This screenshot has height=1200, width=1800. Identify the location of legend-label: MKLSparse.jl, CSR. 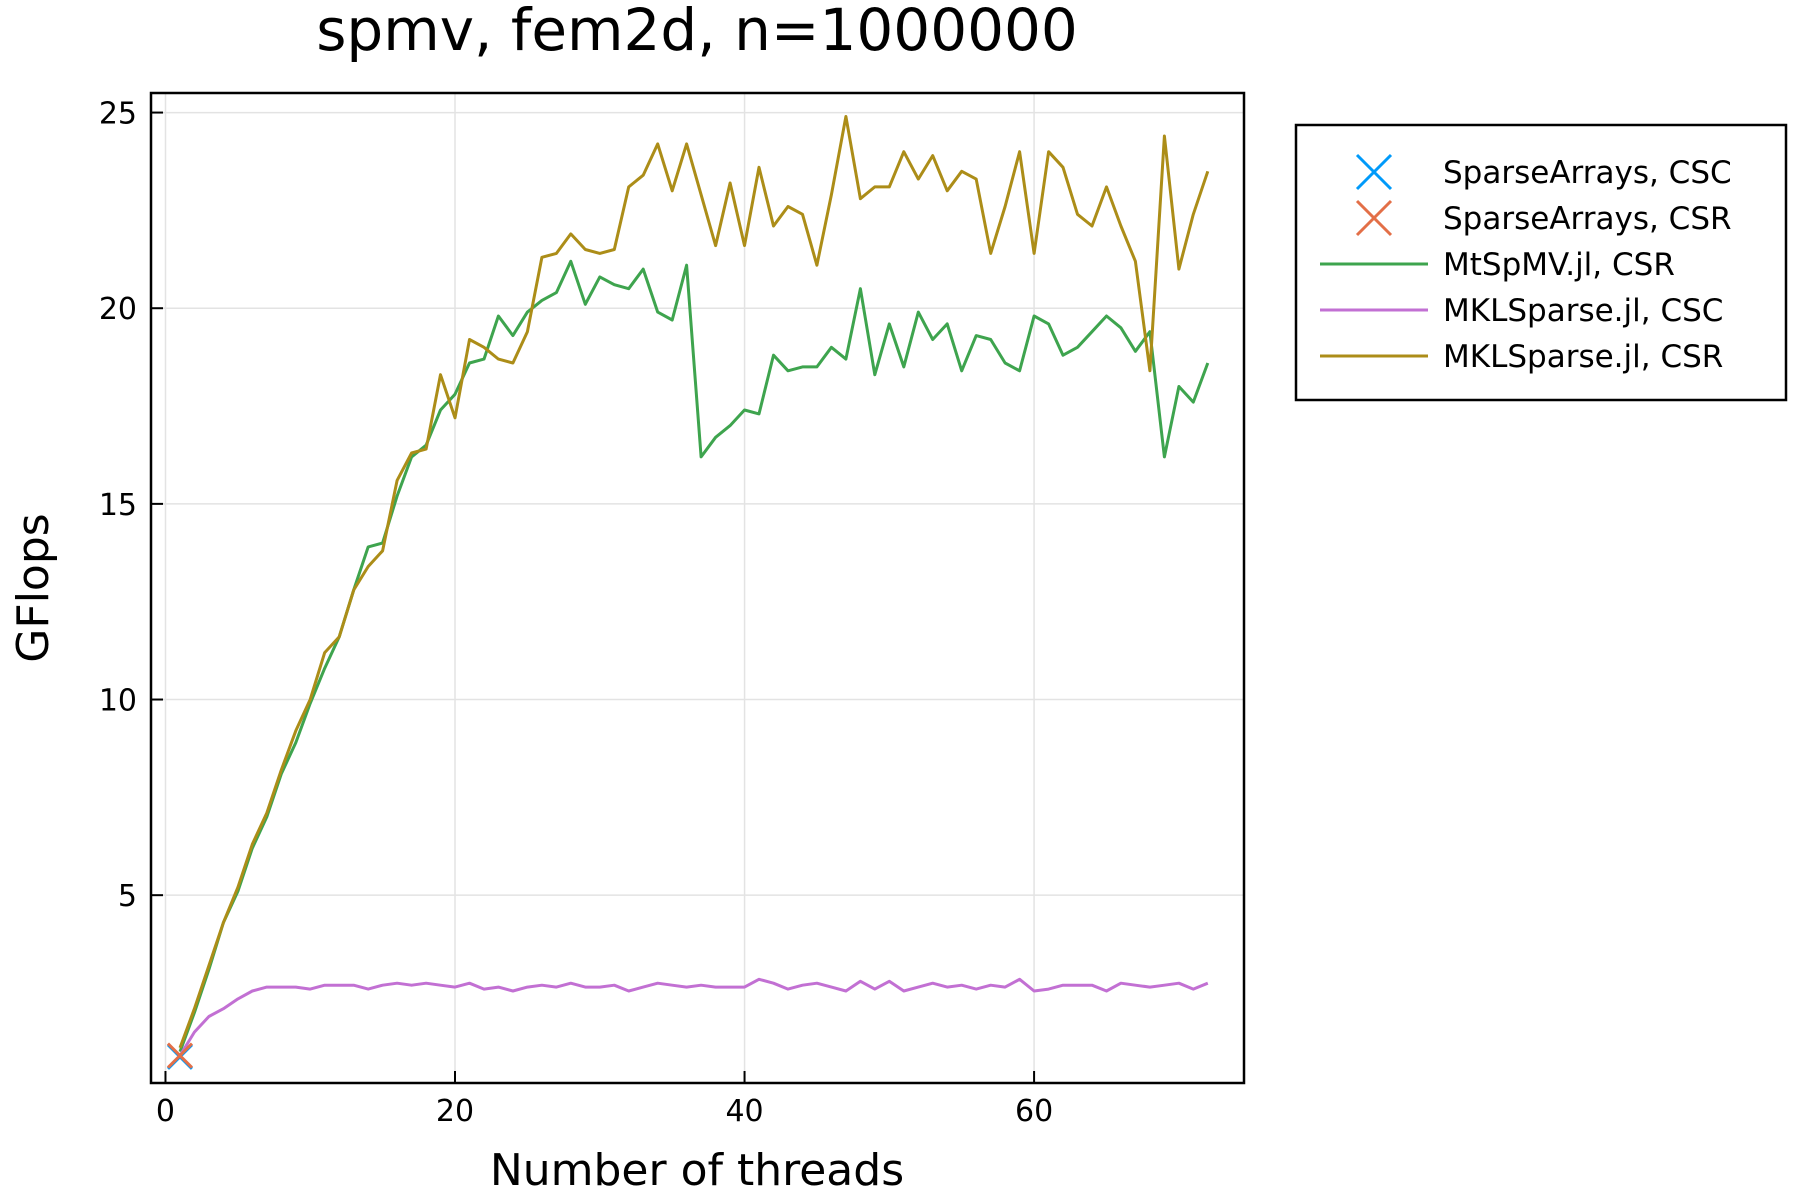
(1583, 357).